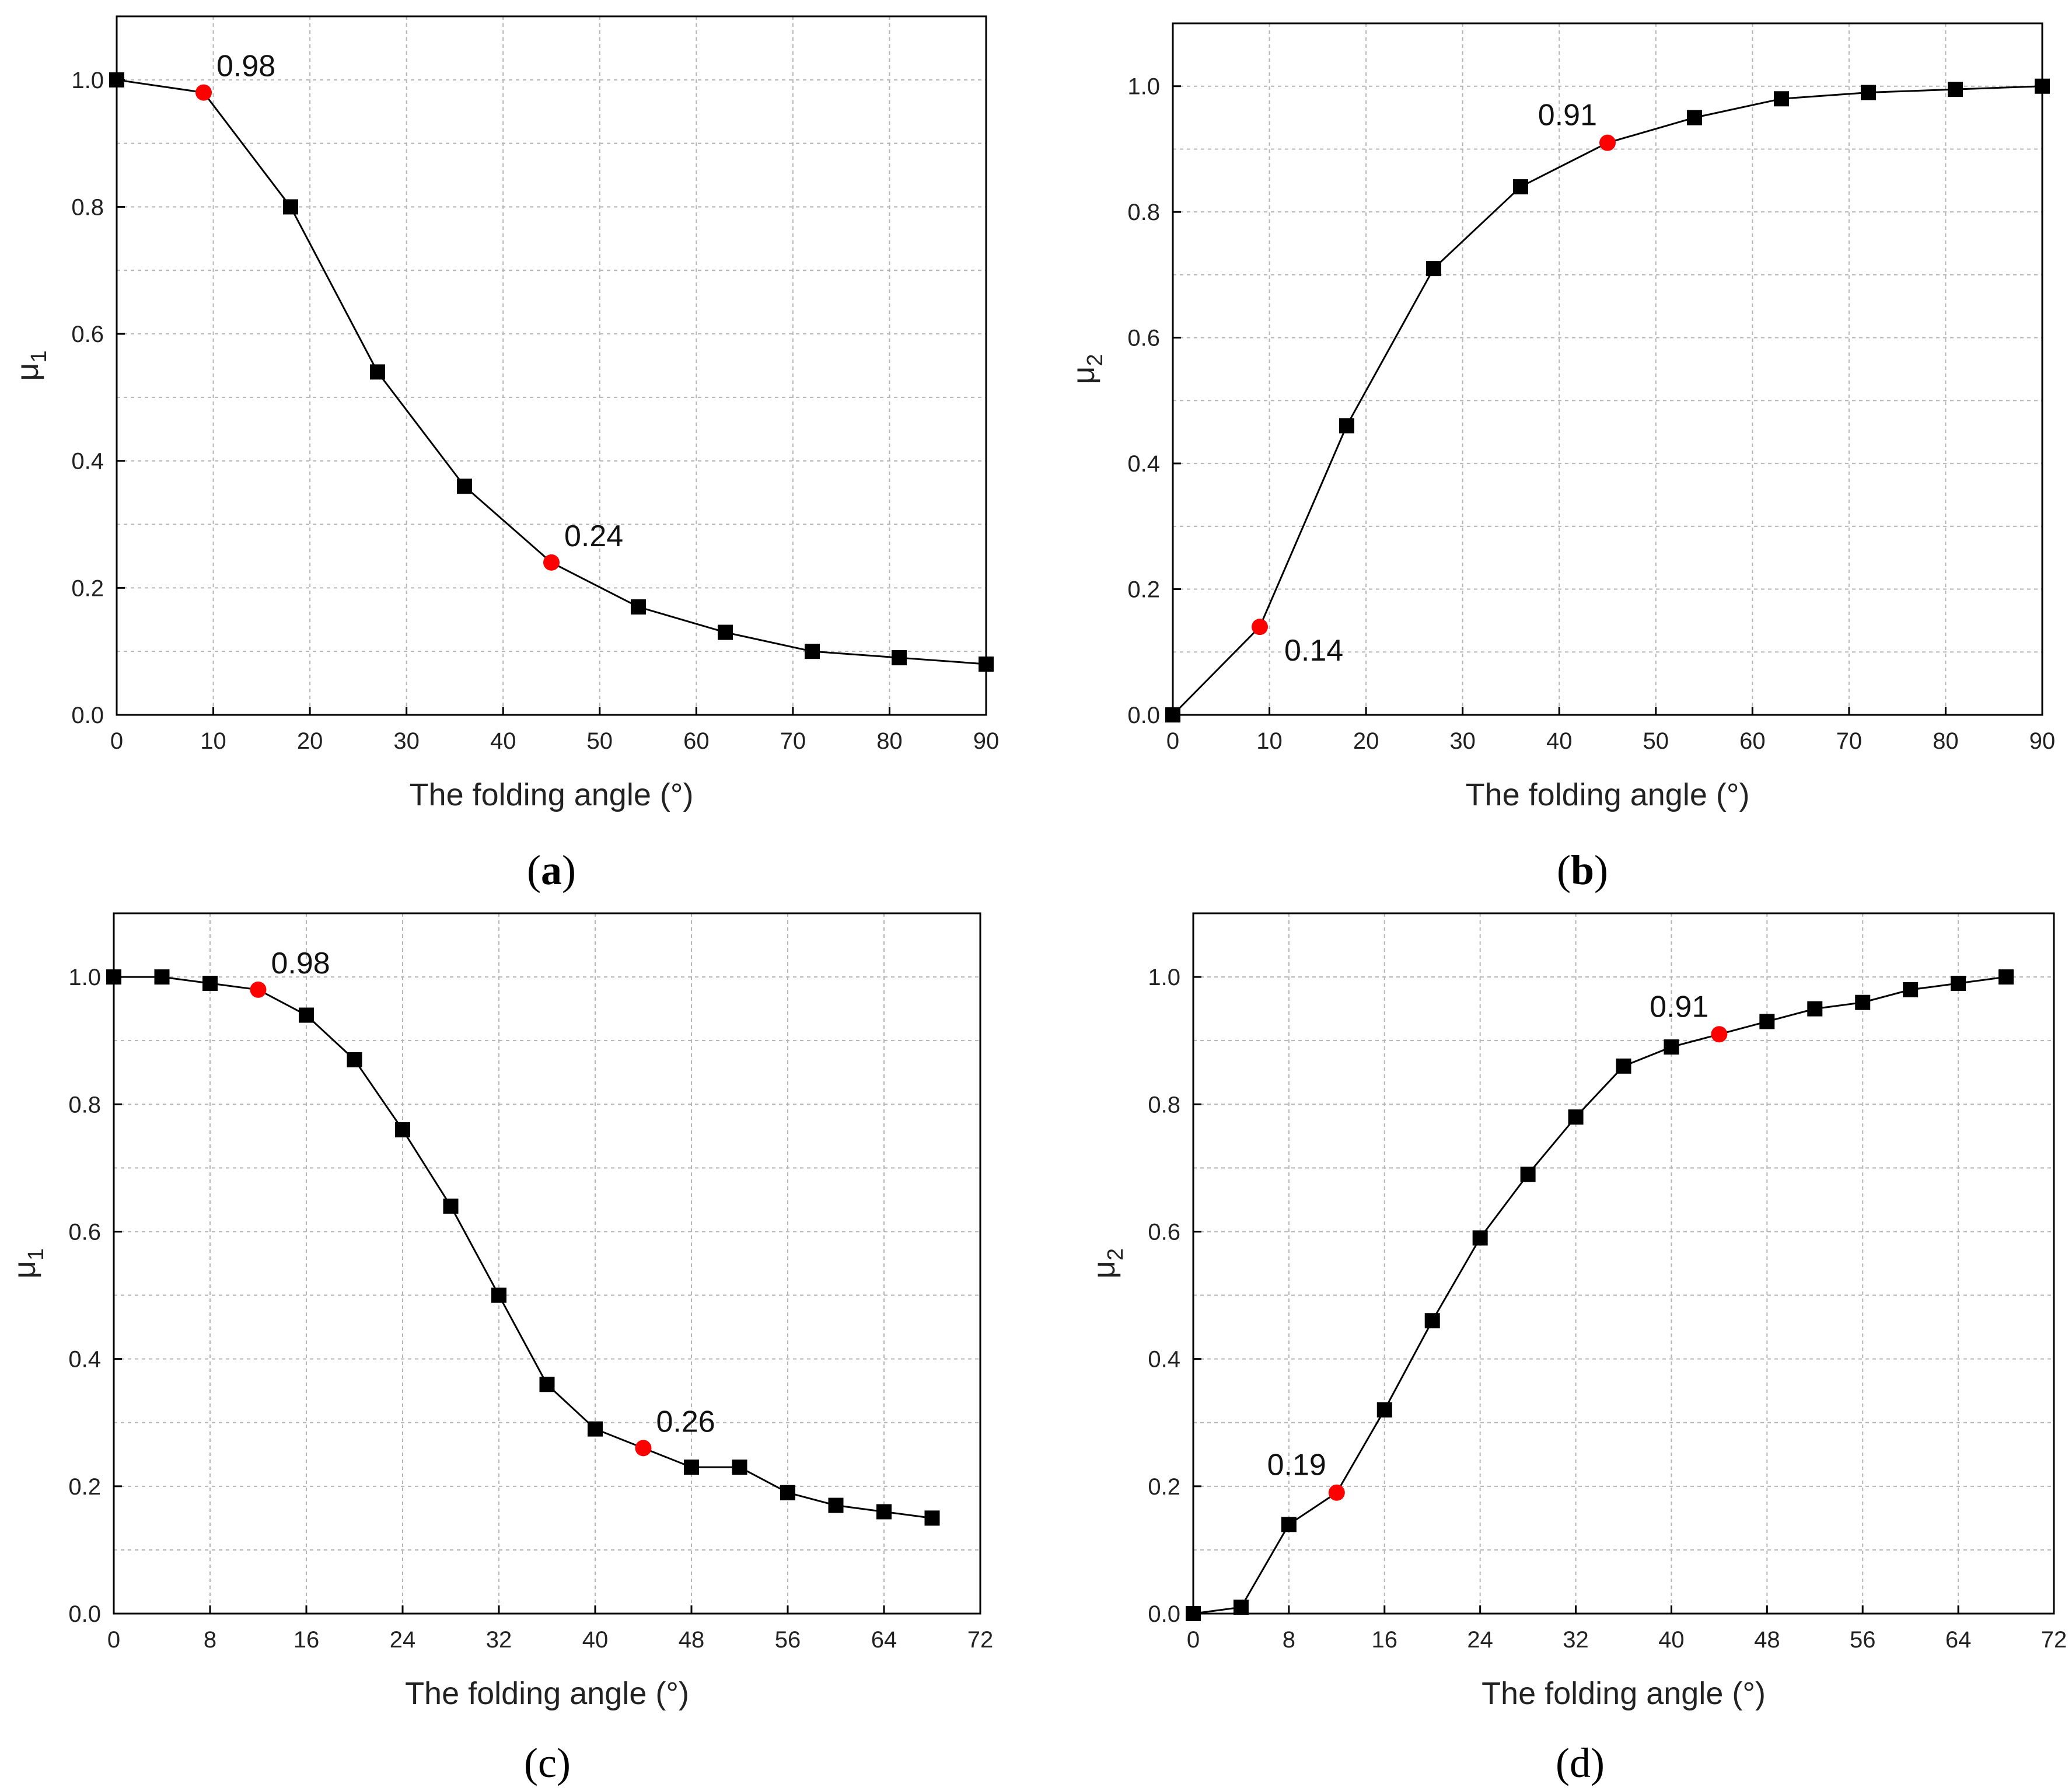  What do you see at coordinates (1296, 1465) in the screenshot?
I see `point-annotation: 0.19` at bounding box center [1296, 1465].